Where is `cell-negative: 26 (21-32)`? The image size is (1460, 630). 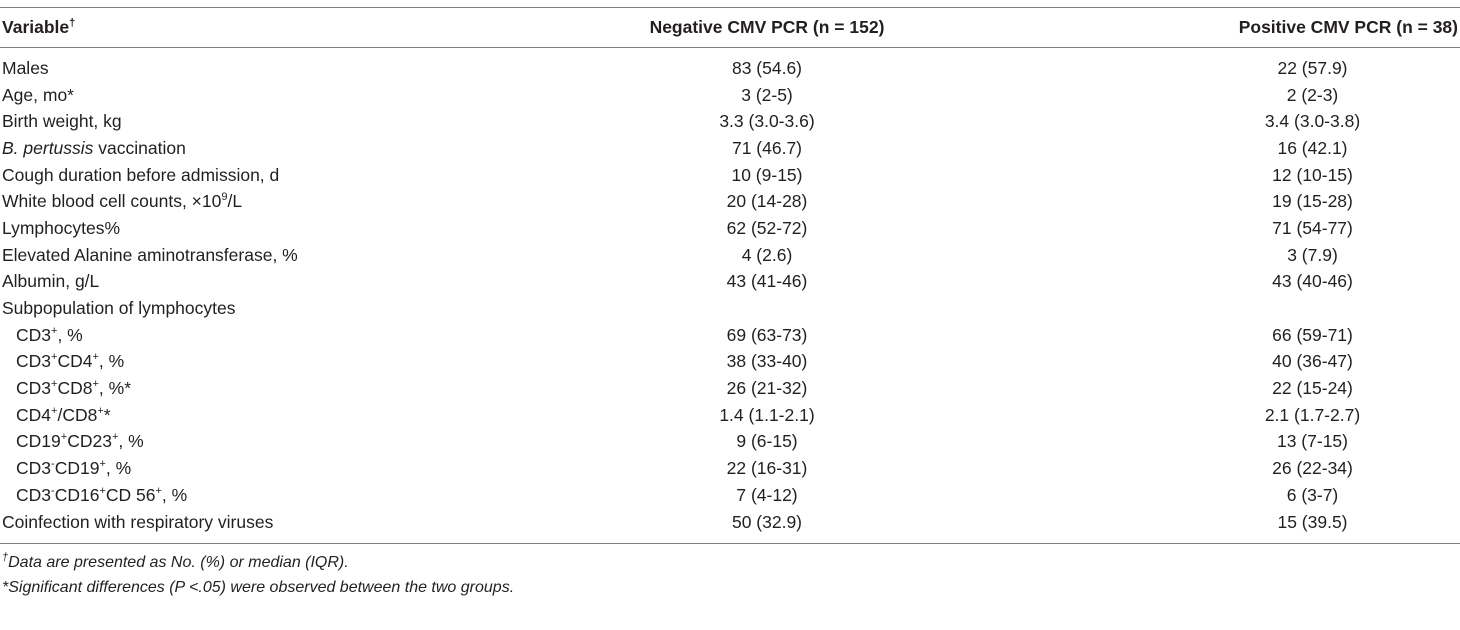 cell-negative: 26 (21-32) is located at coordinates (767, 388).